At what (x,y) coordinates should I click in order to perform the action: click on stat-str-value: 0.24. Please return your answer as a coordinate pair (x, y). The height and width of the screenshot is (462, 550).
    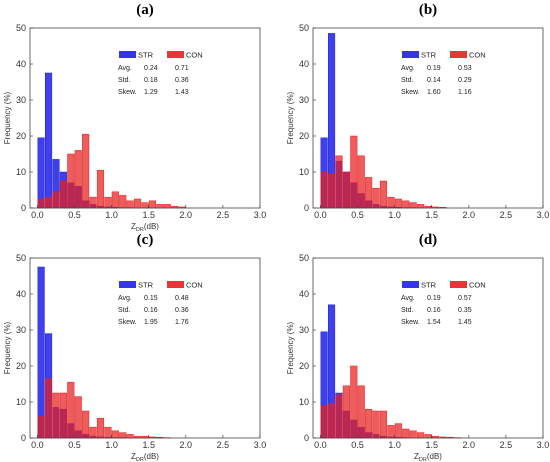
    Looking at the image, I should click on (151, 68).